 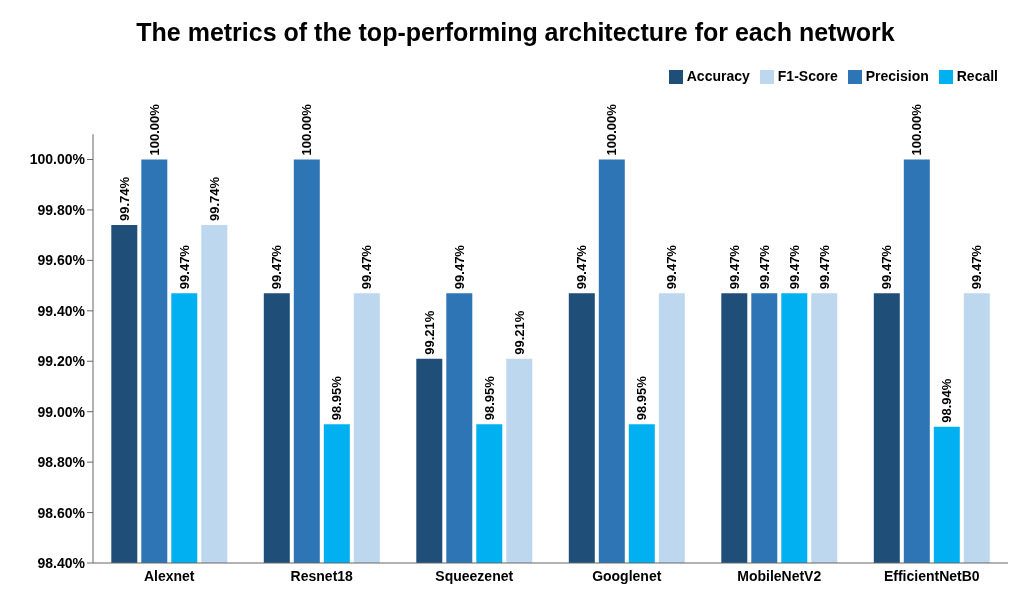 I want to click on x-tick-label: EfficientNetB0, so click(x=931, y=575).